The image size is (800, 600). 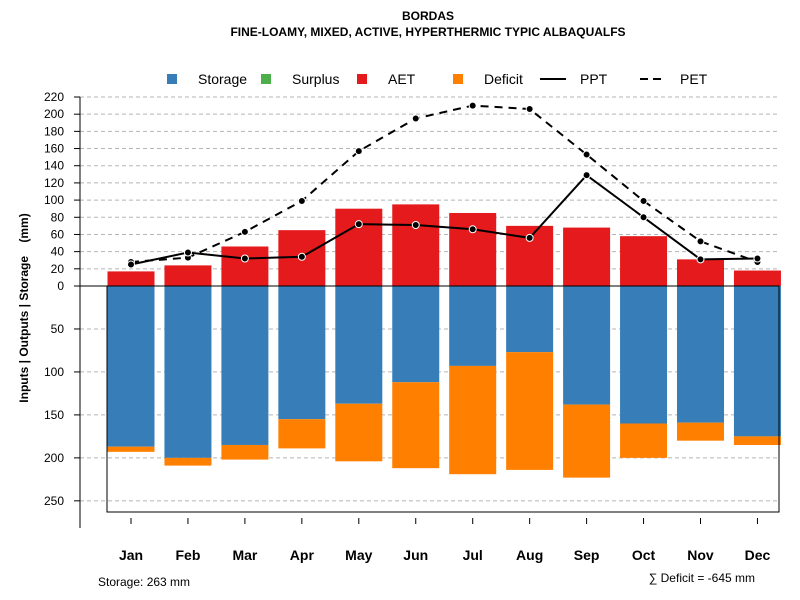 What do you see at coordinates (54, 149) in the screenshot?
I see `y-tick-label: 160` at bounding box center [54, 149].